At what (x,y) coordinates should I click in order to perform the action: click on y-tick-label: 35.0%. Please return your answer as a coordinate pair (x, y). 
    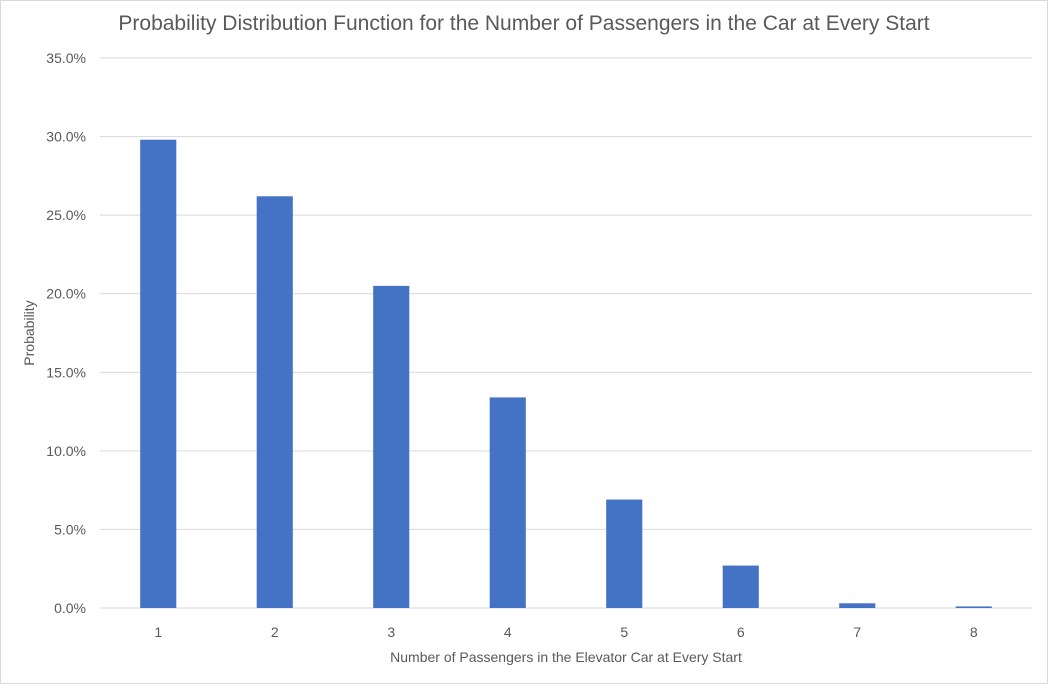
    Looking at the image, I should click on (66, 58).